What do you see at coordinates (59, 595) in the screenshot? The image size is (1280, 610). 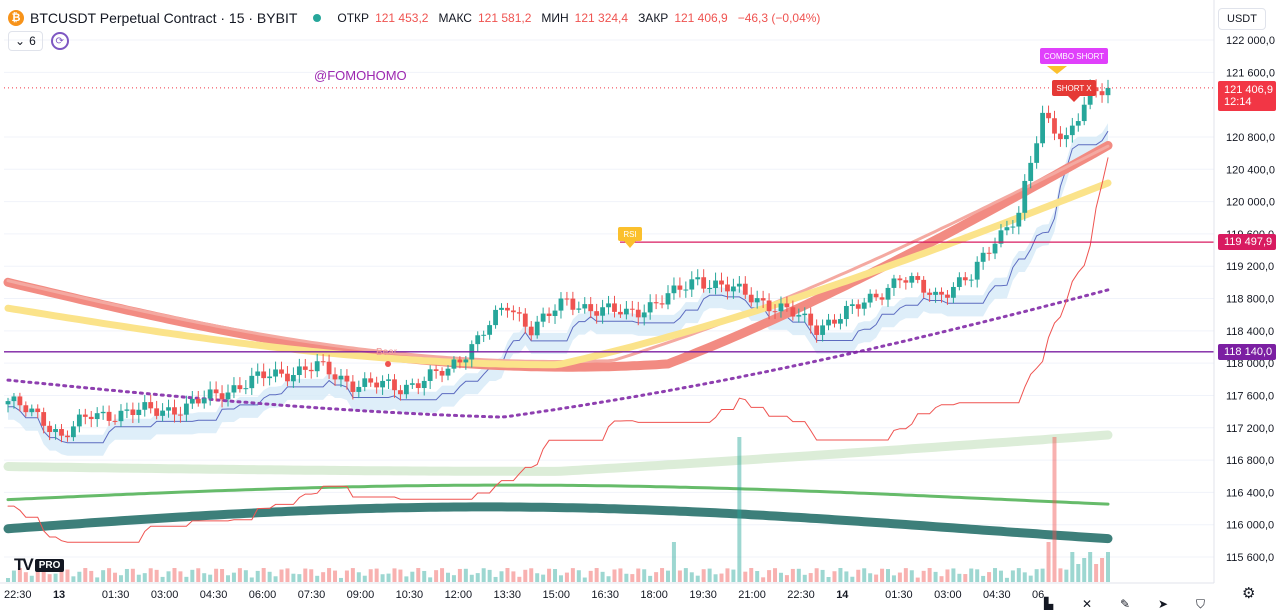 I see `time-tick-label: 13` at bounding box center [59, 595].